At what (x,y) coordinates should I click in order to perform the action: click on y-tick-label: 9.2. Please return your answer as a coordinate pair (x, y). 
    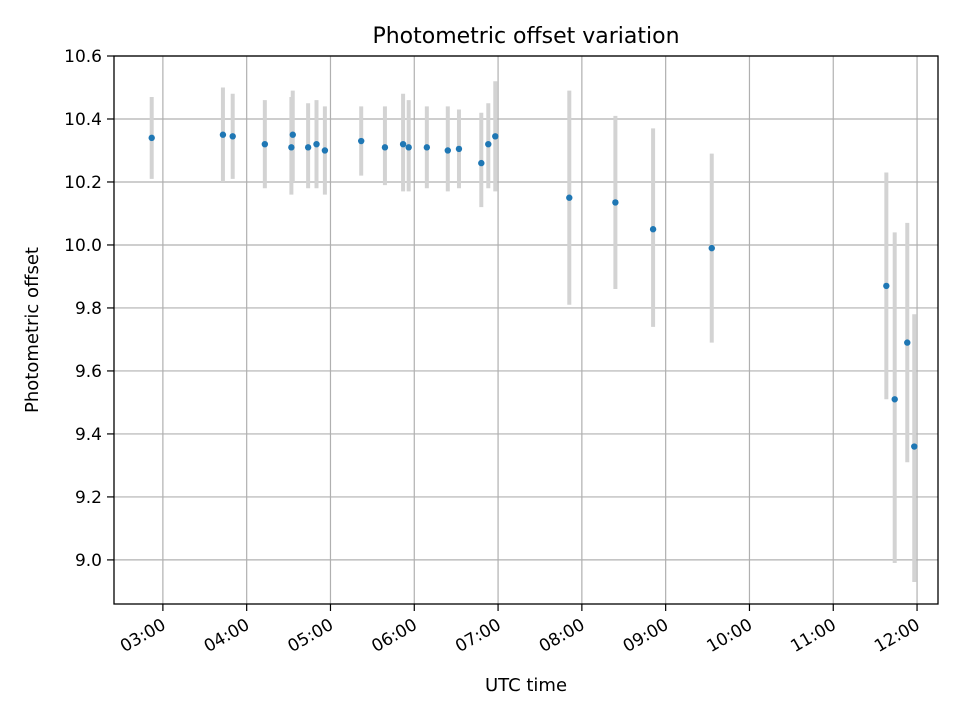
    Looking at the image, I should click on (88, 498).